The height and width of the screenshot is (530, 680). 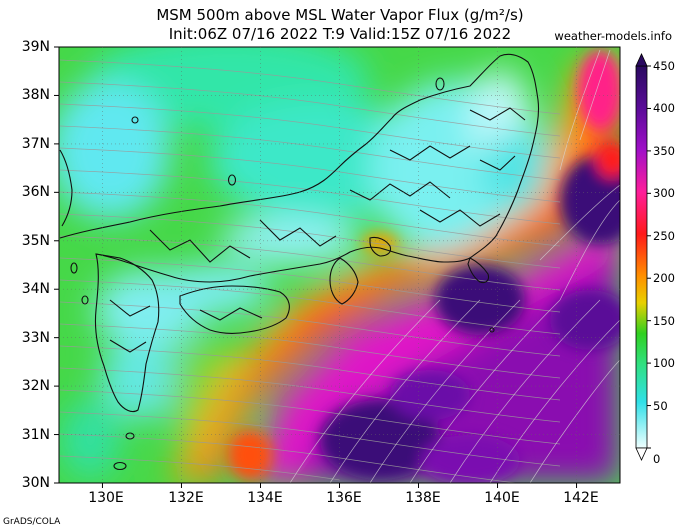 What do you see at coordinates (344, 498) in the screenshot?
I see `lon-label: 136E` at bounding box center [344, 498].